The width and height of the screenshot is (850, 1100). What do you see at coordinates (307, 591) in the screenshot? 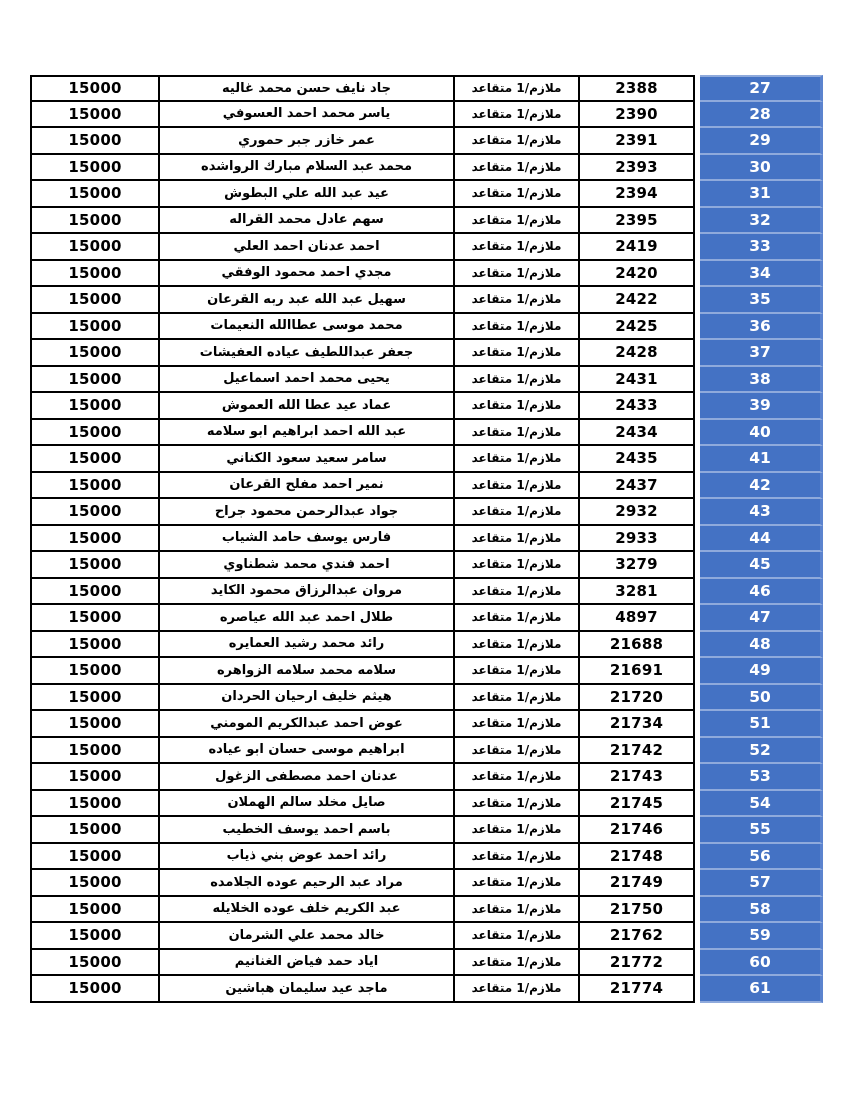
I see `name-cell: مروان عبدالرزاق محمود الكايد` at bounding box center [307, 591].